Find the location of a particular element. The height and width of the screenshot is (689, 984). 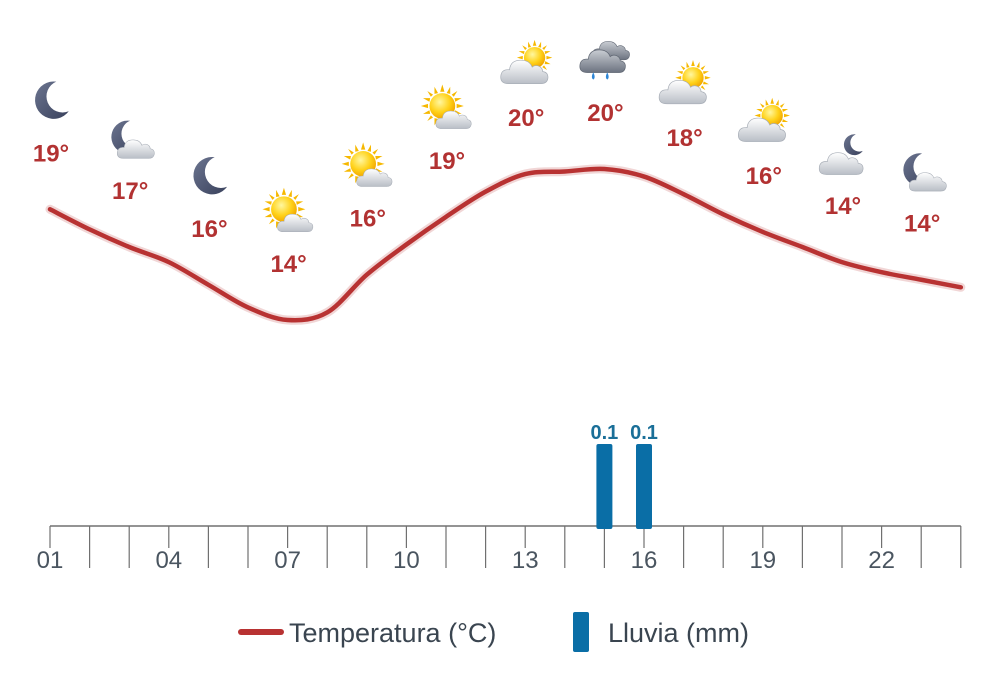

x-tick-label: 13 is located at coordinates (525, 560).